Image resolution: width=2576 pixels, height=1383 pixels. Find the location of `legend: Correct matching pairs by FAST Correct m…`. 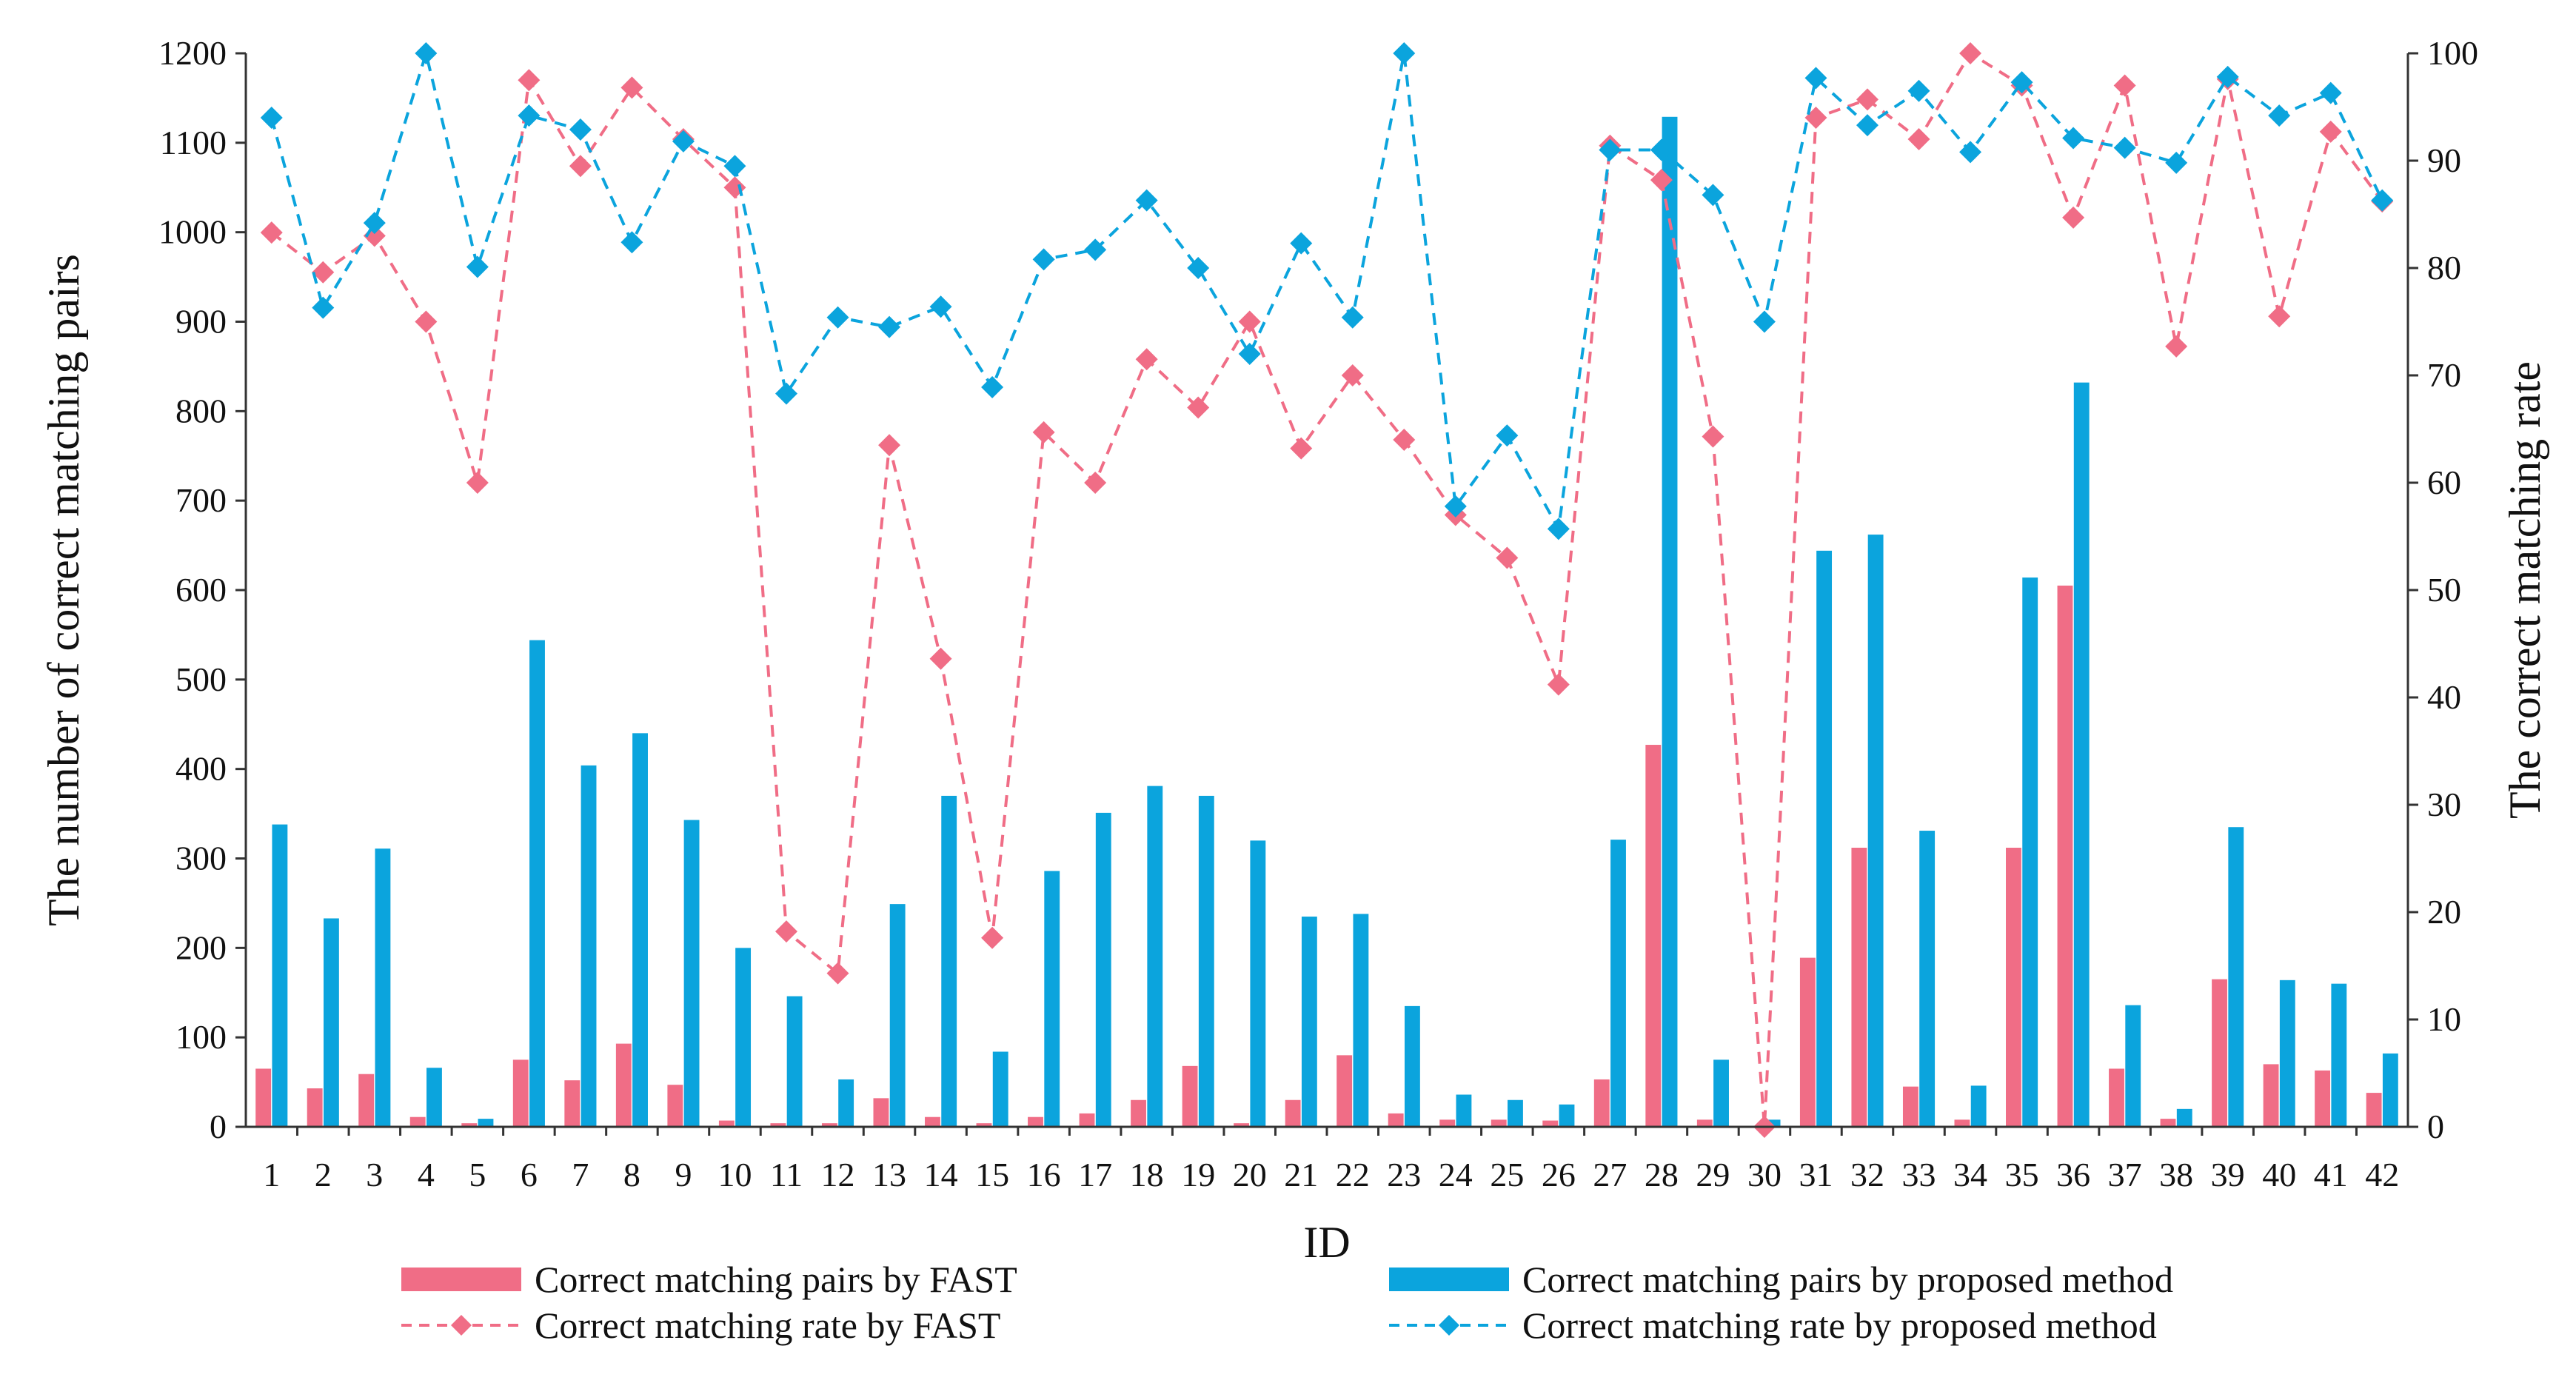

legend: Correct matching pairs by FAST Correct m… is located at coordinates (1287, 1302).